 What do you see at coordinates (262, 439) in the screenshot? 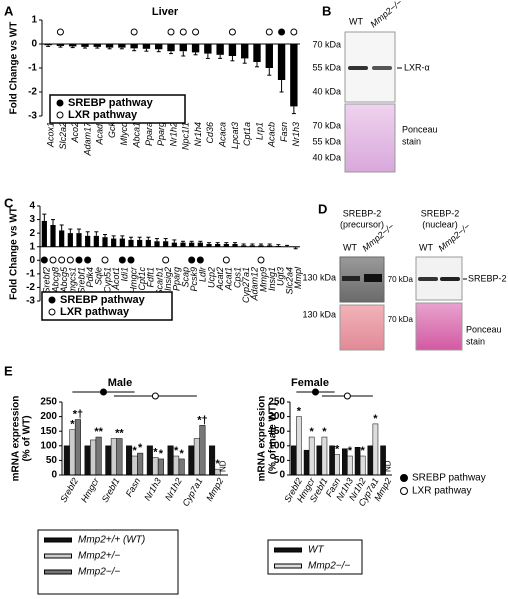
I see `y-axis-label: mRNA expression` at bounding box center [262, 439].